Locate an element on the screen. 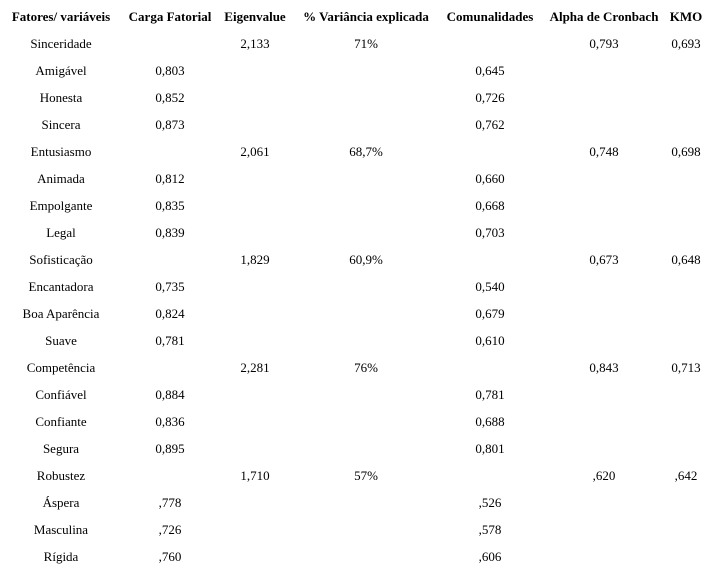 This screenshot has width=711, height=580. row-label: Suave is located at coordinates (61, 340).